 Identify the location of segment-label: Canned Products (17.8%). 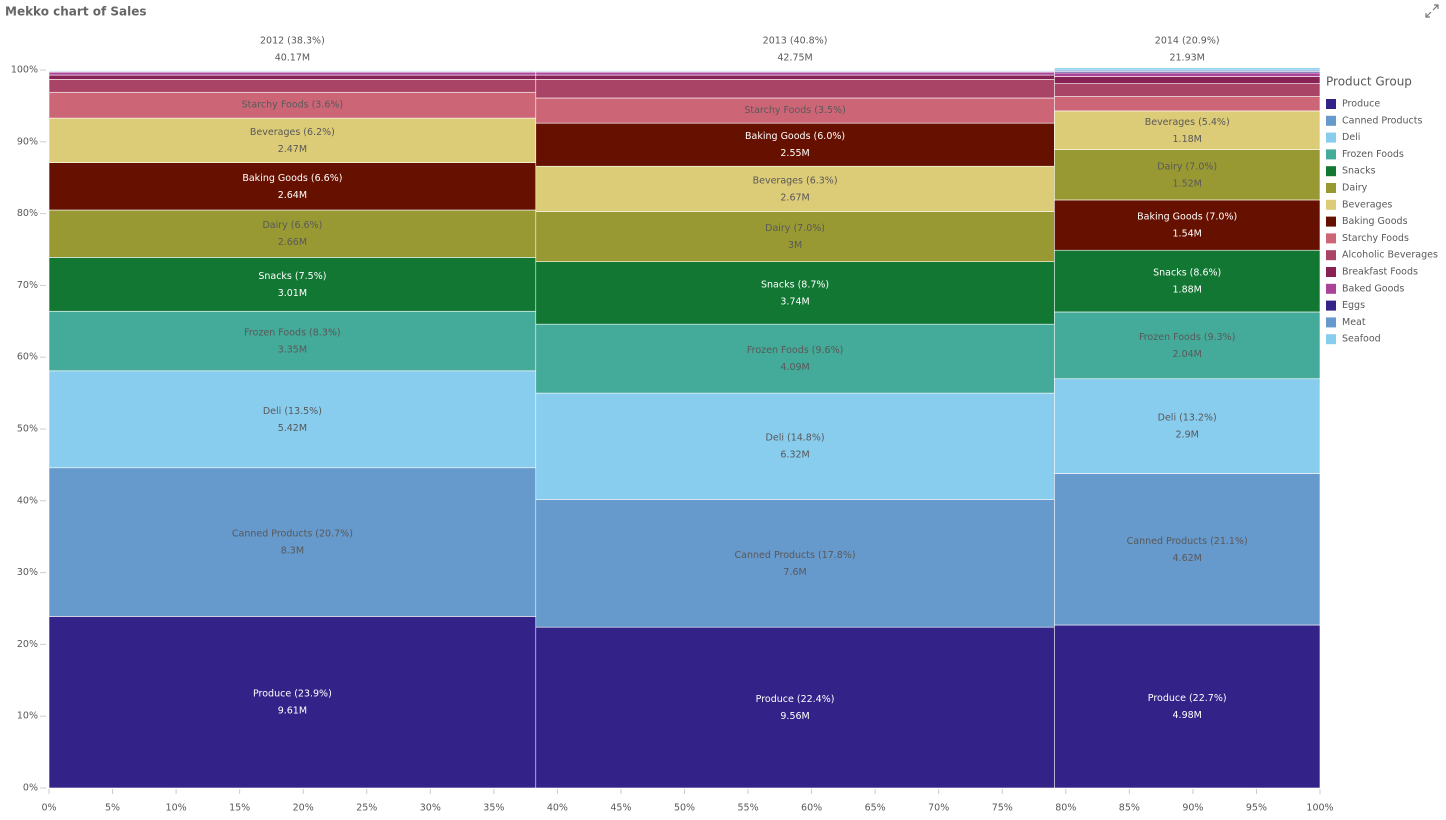
(795, 555).